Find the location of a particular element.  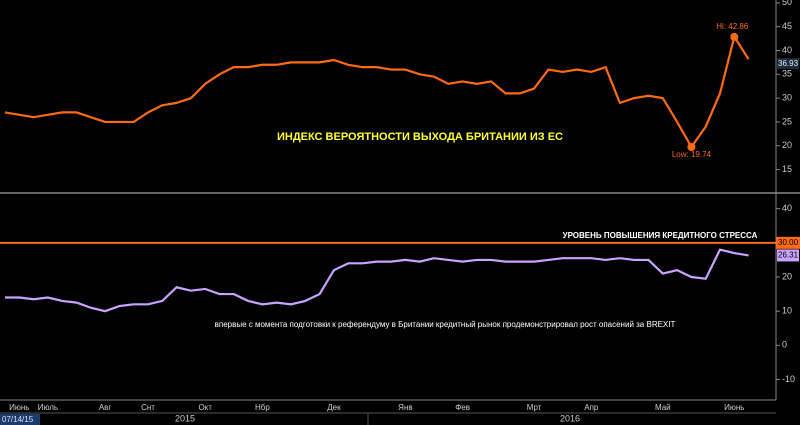

x-tick-label: Май is located at coordinates (663, 407).